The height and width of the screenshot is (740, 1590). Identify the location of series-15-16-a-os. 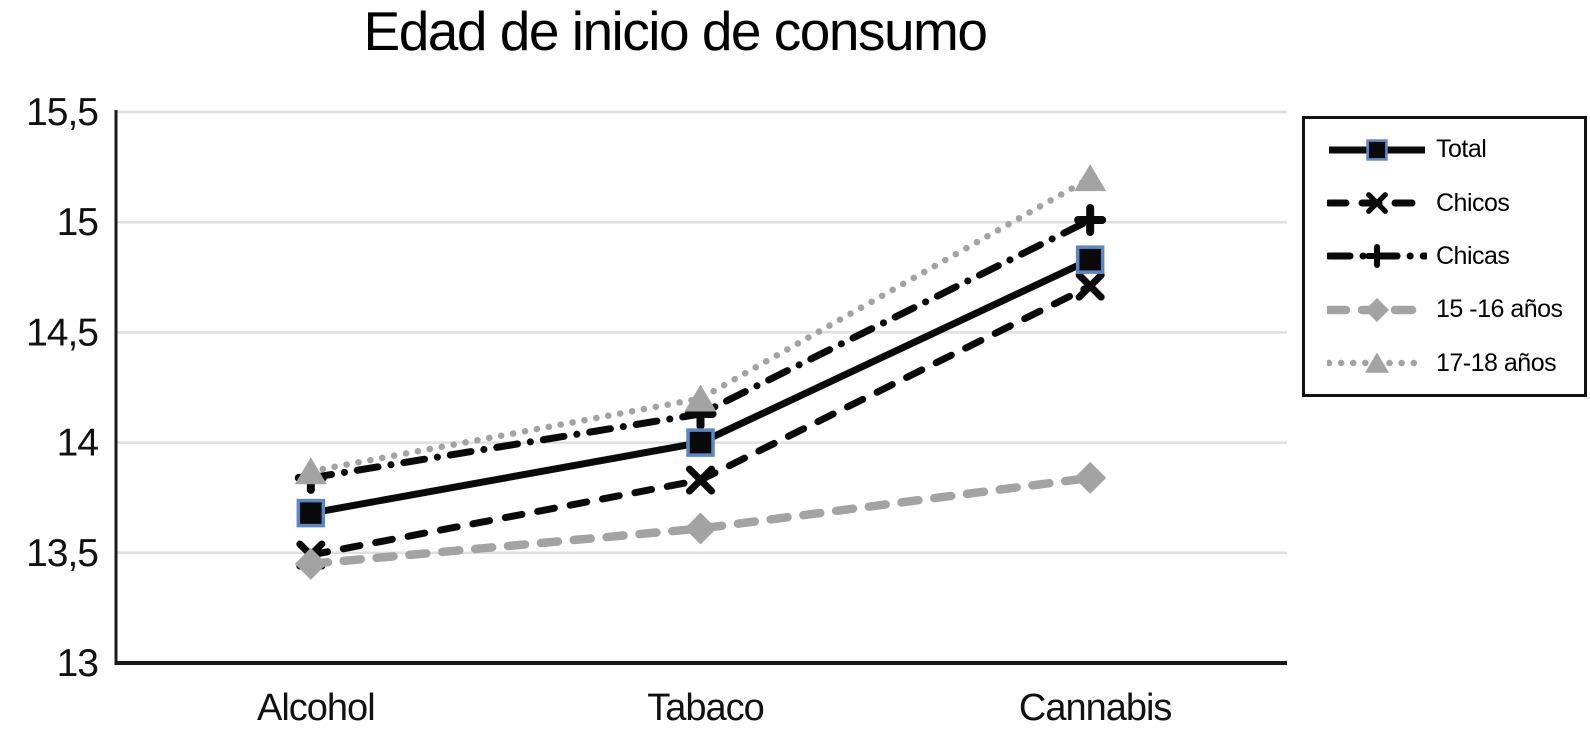
(700, 520).